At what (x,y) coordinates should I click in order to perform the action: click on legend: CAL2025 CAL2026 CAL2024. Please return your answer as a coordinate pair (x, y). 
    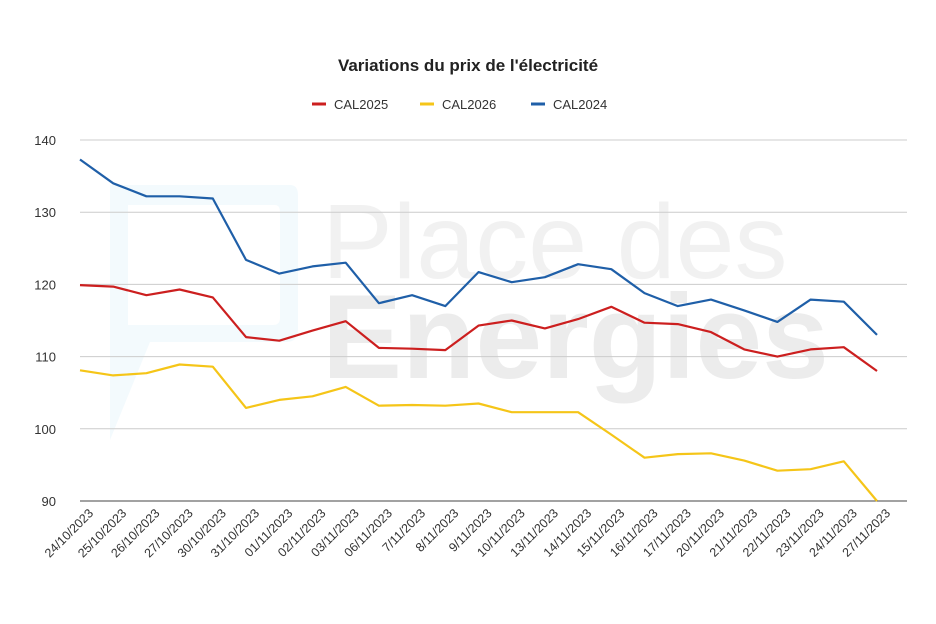
    Looking at the image, I should click on (459, 104).